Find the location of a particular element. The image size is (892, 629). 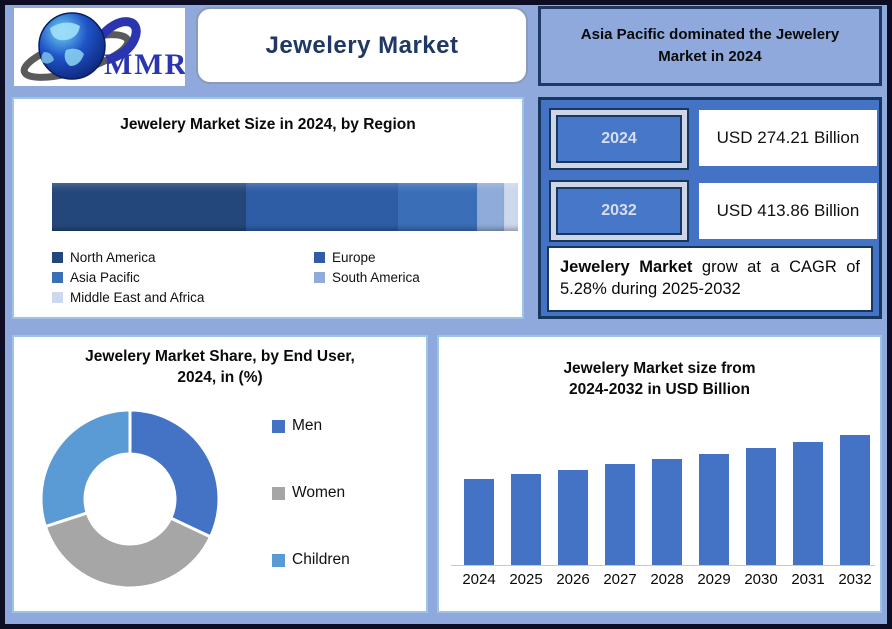

globe-icon is located at coordinates (72, 46).